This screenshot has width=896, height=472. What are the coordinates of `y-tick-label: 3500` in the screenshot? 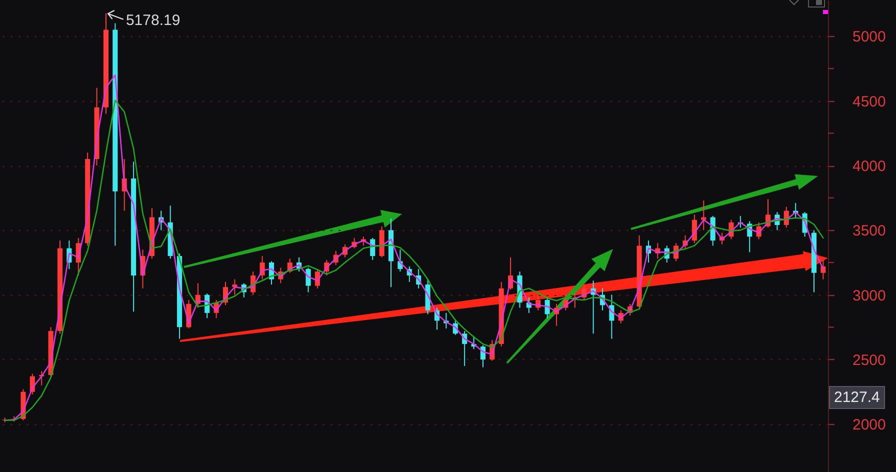 It's located at (869, 231).